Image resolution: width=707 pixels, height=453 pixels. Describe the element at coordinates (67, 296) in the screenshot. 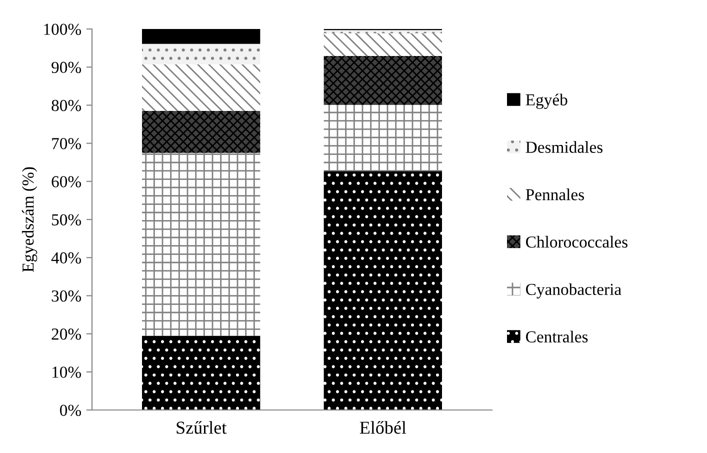

I see `y-tick-label: 30%` at that location.